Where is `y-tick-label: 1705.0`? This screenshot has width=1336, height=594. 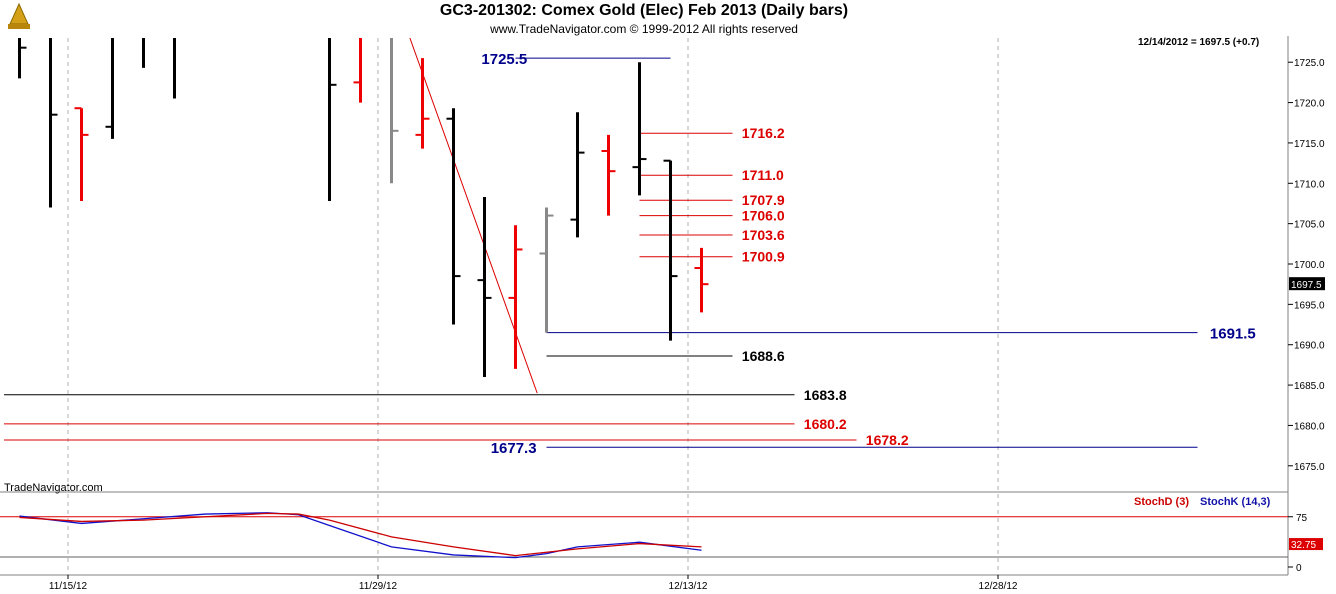 y-tick-label: 1705.0 is located at coordinates (1309, 225).